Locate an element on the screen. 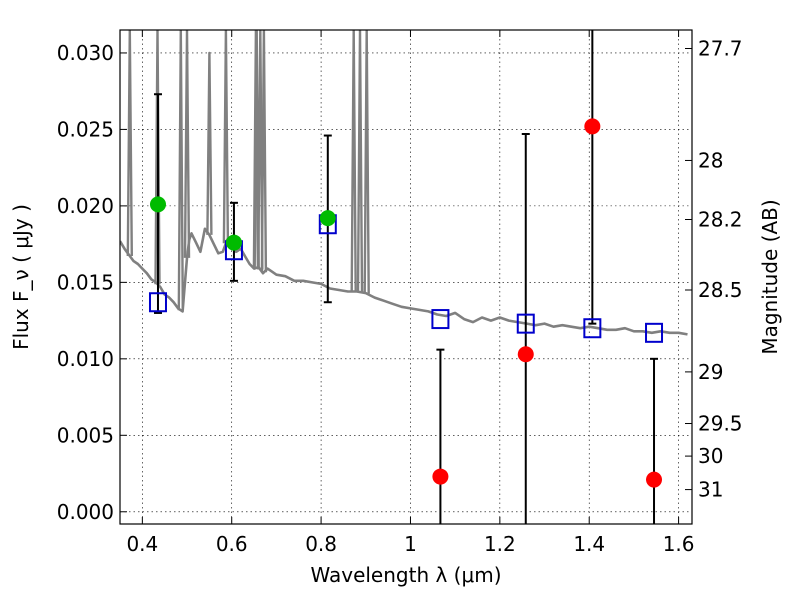  y-right-tick-label: 28.5 is located at coordinates (720, 290).